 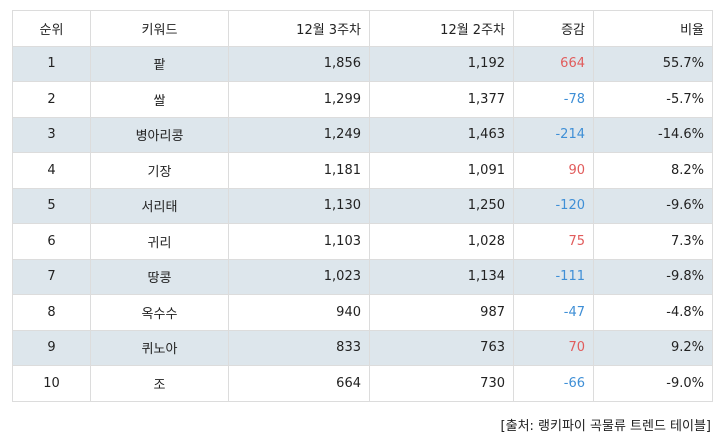 I want to click on cell-week3: 664, so click(x=299, y=383).